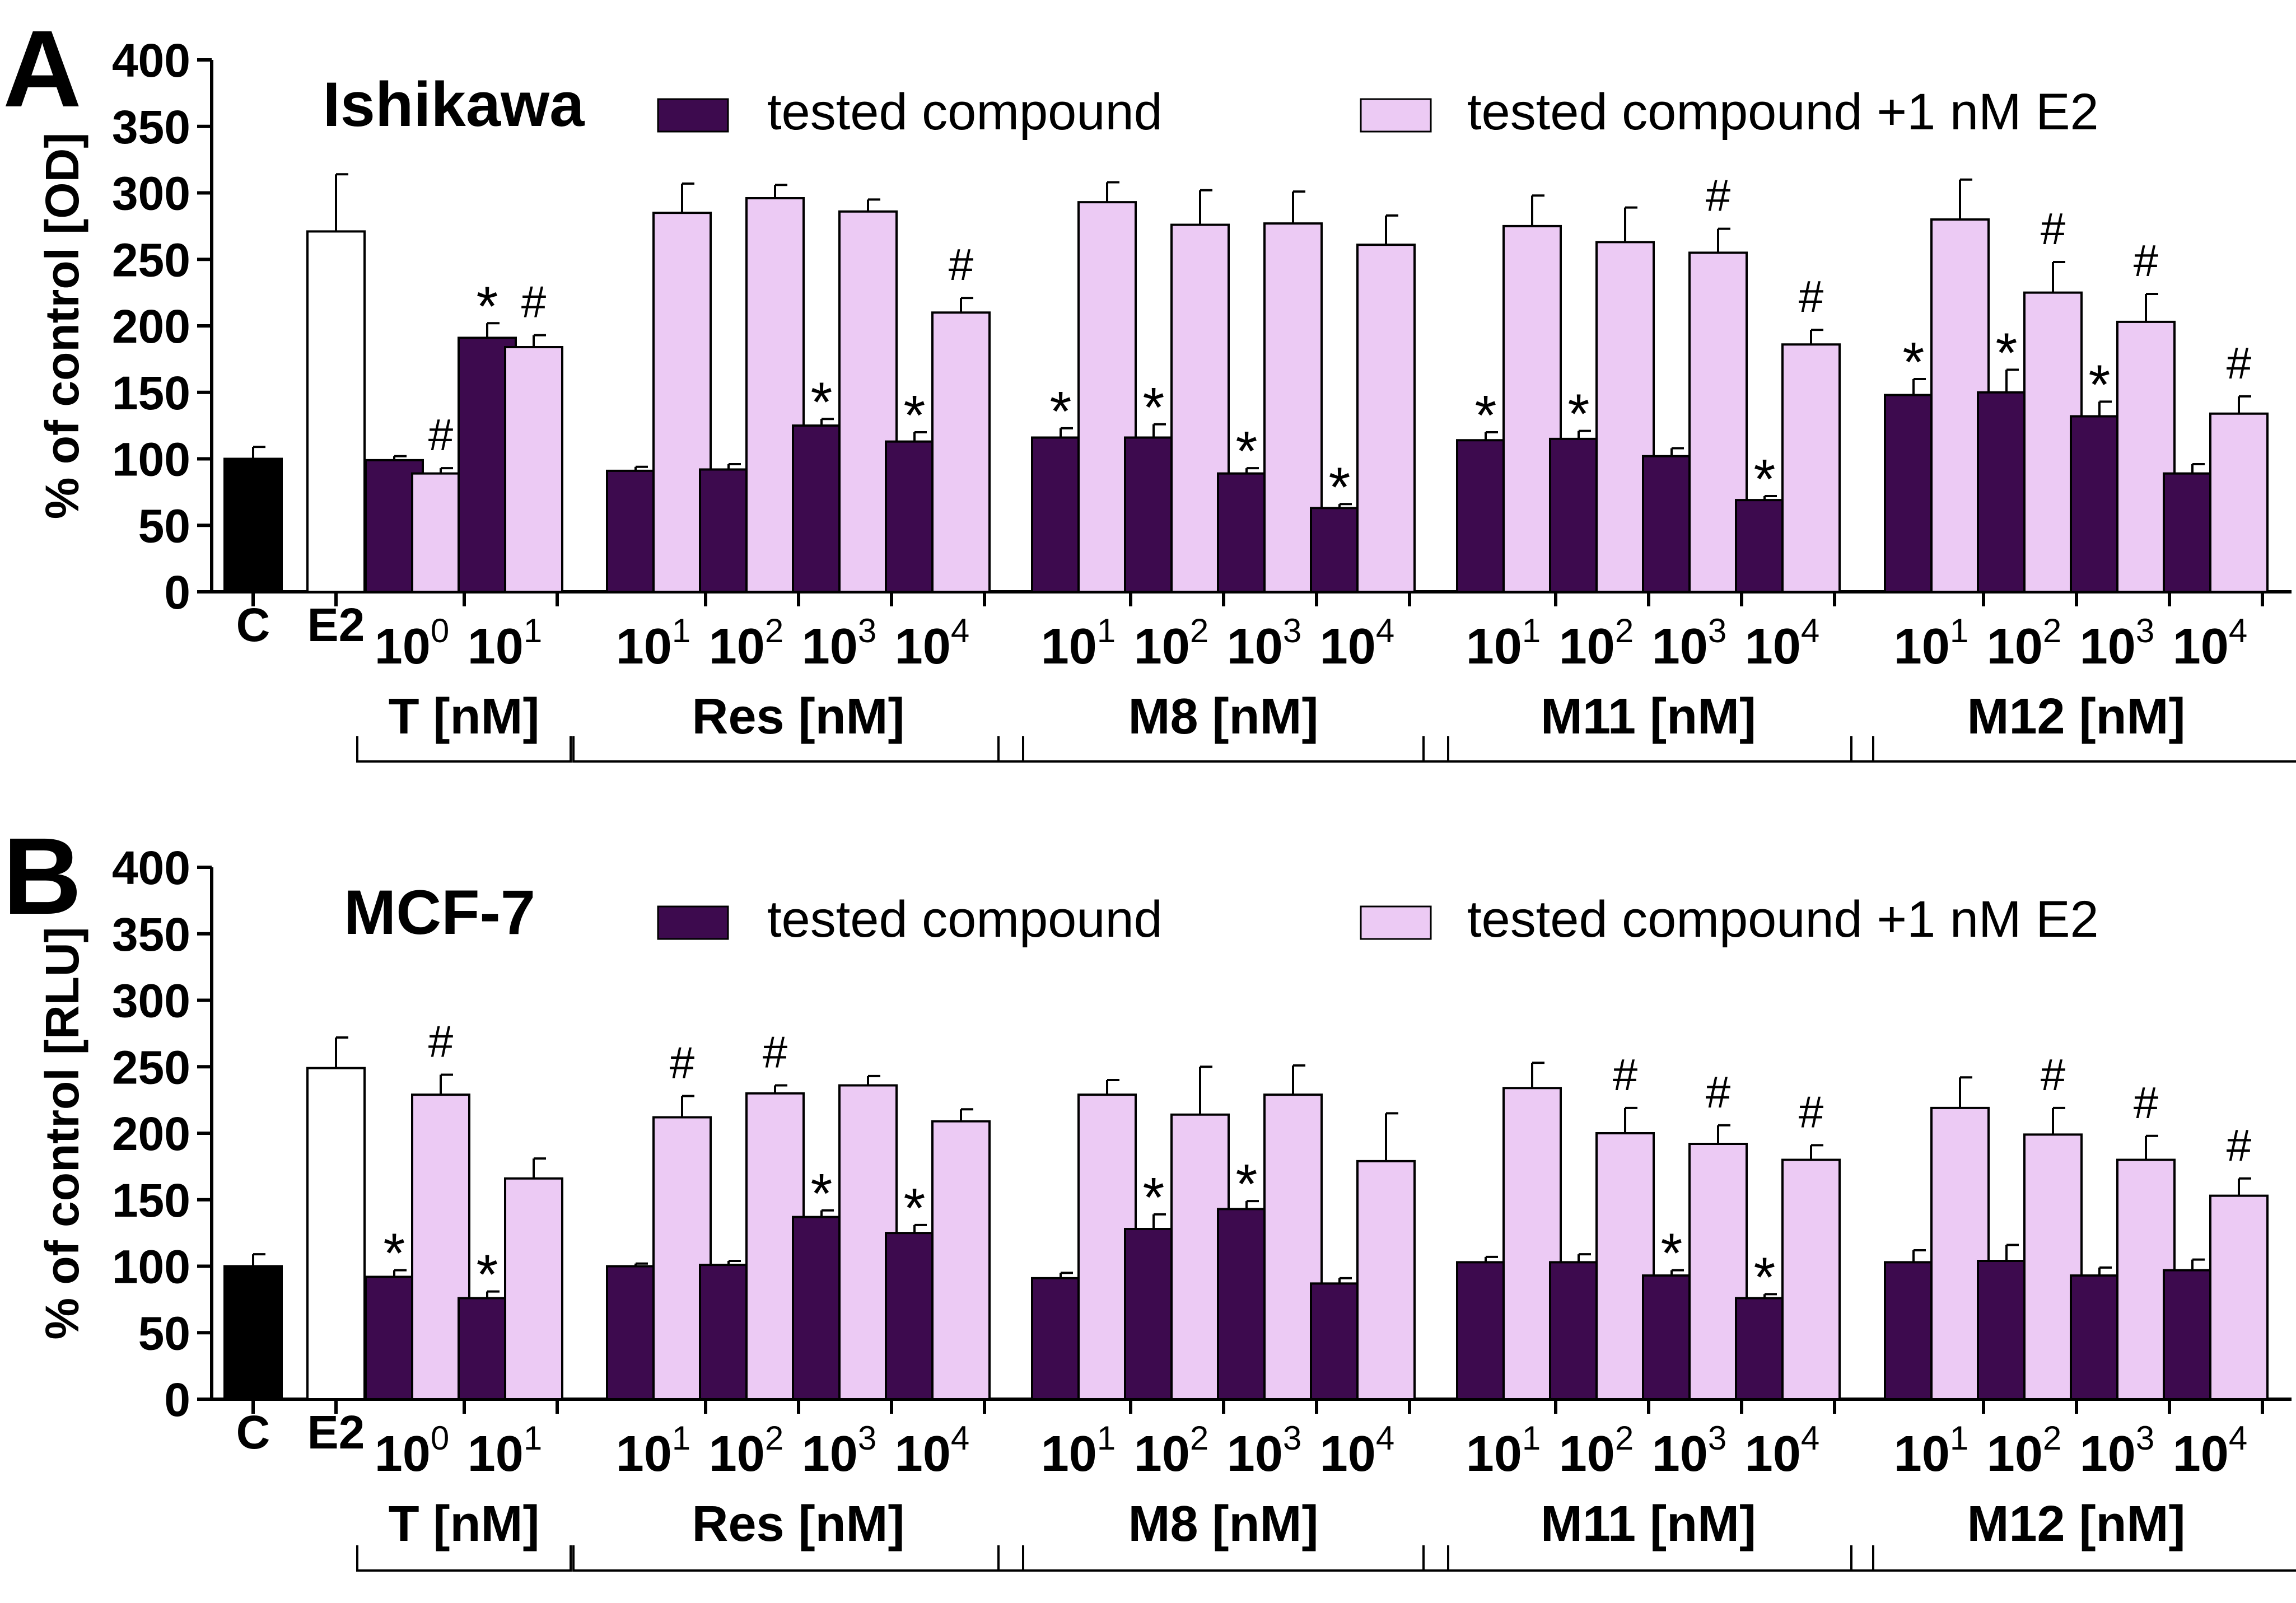 This screenshot has height=1603, width=2296. I want to click on concentration-exponent: 0, so click(440, 630).